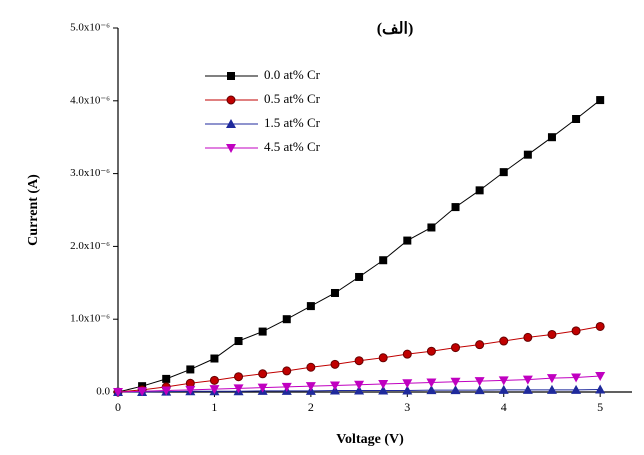  What do you see at coordinates (103, 392) in the screenshot?
I see `y-tick-label: 0.0` at bounding box center [103, 392].